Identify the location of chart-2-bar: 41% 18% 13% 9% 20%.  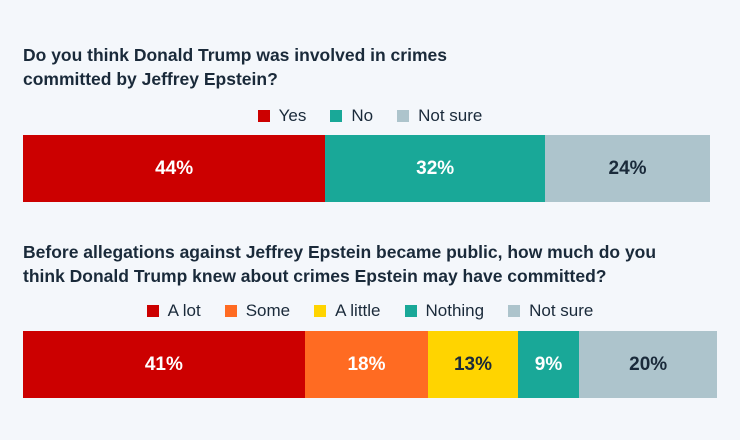
(370, 364).